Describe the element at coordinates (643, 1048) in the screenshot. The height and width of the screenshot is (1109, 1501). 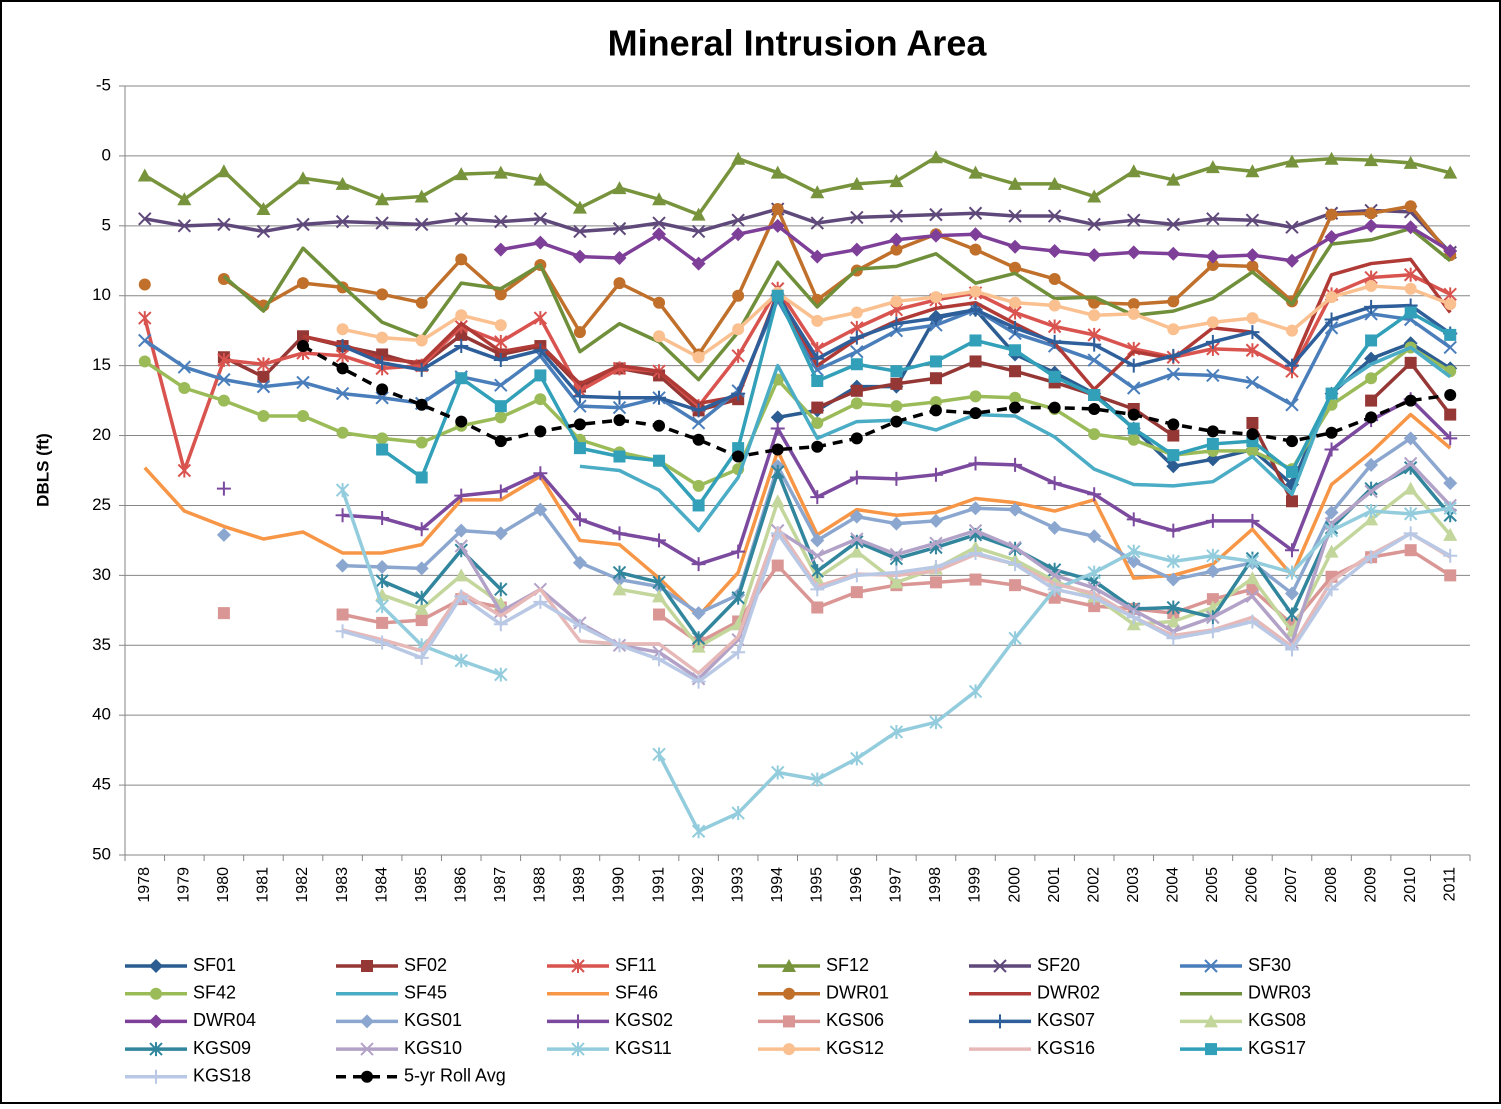
I see `legend-label: KGS11` at that location.